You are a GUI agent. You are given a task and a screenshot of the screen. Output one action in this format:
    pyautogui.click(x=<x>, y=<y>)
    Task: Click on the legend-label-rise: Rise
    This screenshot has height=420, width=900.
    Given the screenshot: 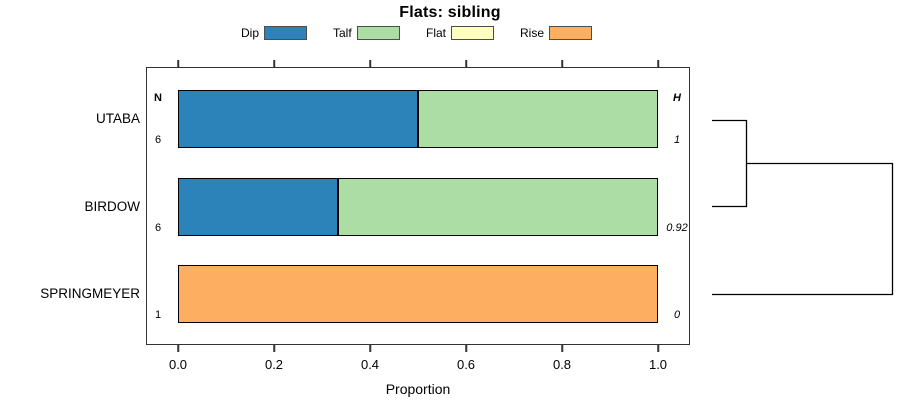 What is the action you would take?
    pyautogui.click(x=532, y=33)
    